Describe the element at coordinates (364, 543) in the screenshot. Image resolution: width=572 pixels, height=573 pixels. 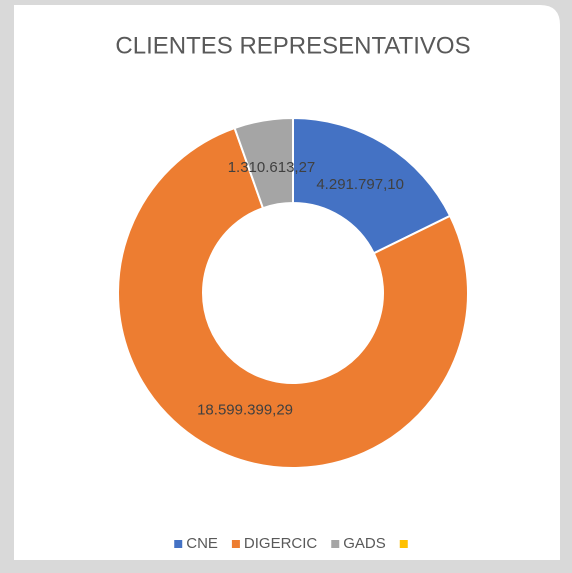
I see `legend-label: GADS` at that location.